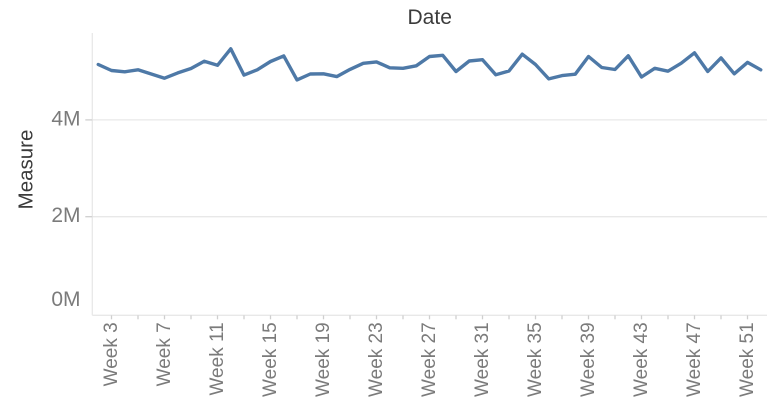  Describe the element at coordinates (430, 17) in the screenshot. I see `svg-text: Date` at that location.